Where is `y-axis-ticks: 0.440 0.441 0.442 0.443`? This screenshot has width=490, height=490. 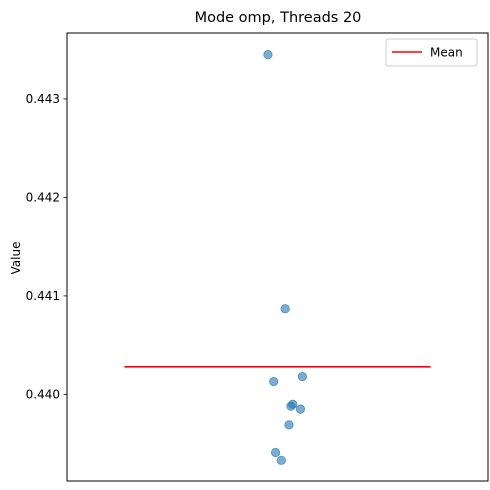 y-axis-ticks: 0.440 0.441 0.442 0.443 is located at coordinates (46, 247).